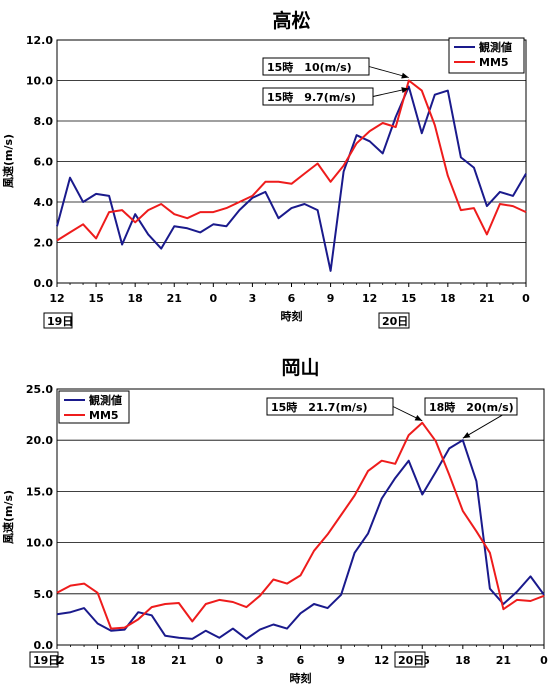  What do you see at coordinates (44, 162) in the screenshot?
I see `y-tick-label: 6.0` at bounding box center [44, 162].